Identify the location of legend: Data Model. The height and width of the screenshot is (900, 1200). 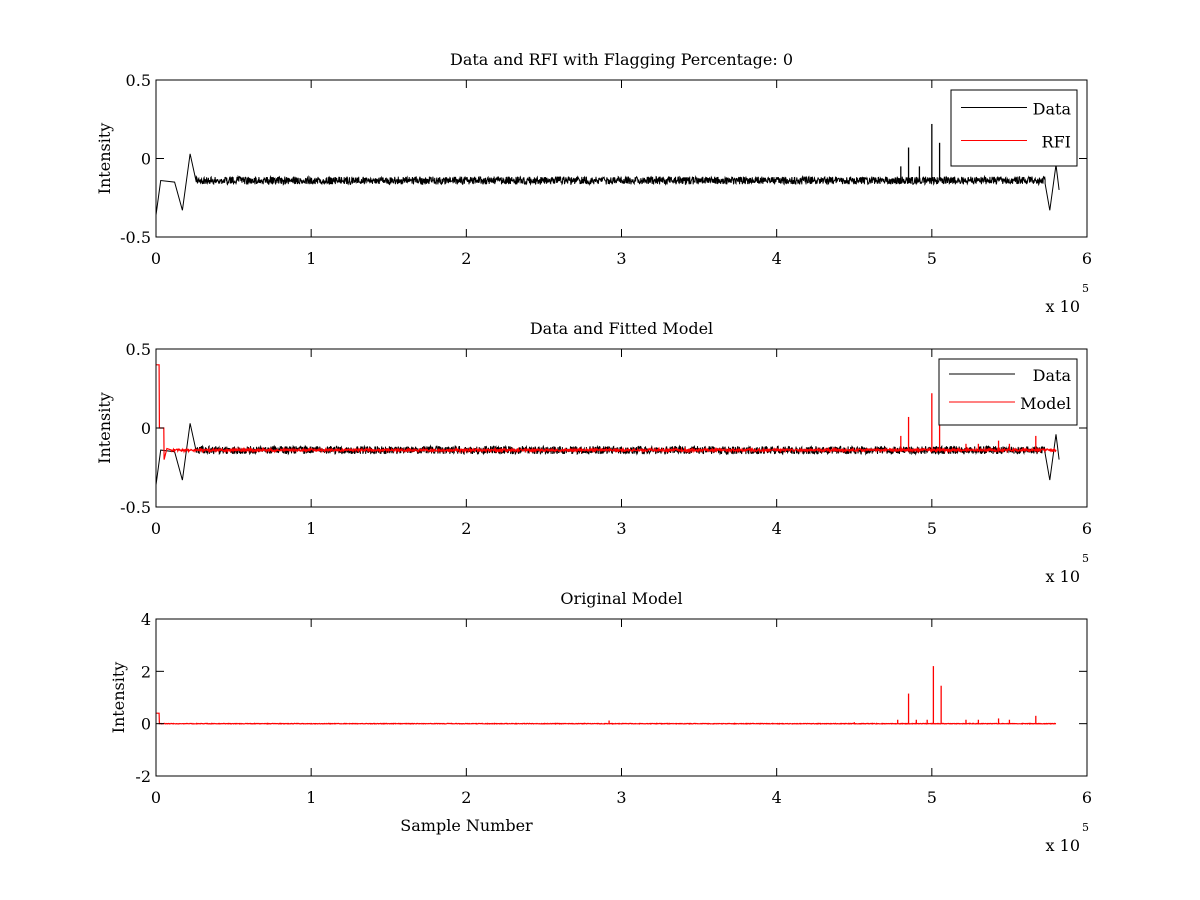
(1008, 392).